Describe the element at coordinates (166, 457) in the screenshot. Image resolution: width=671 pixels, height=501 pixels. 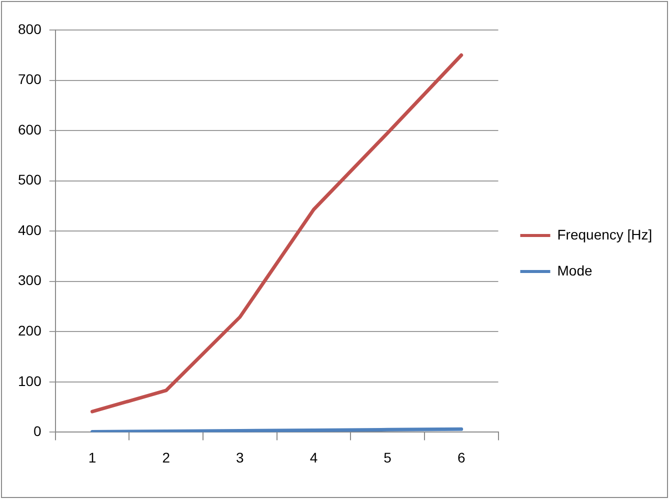
I see `x-tick-label: 2` at that location.